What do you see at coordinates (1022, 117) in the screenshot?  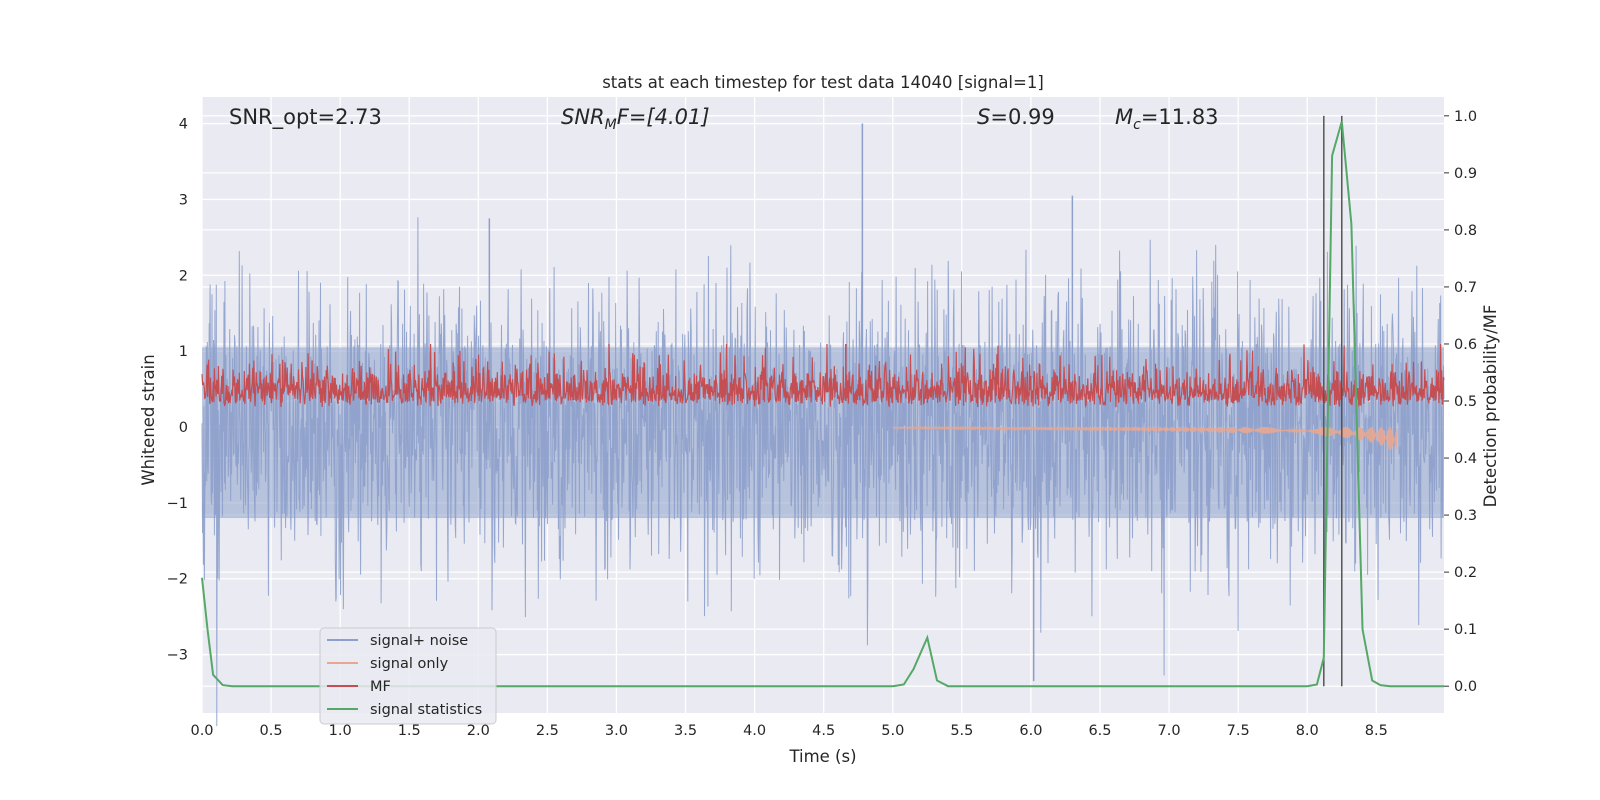 I see `annotation-s-rest: =0.99` at bounding box center [1022, 117].